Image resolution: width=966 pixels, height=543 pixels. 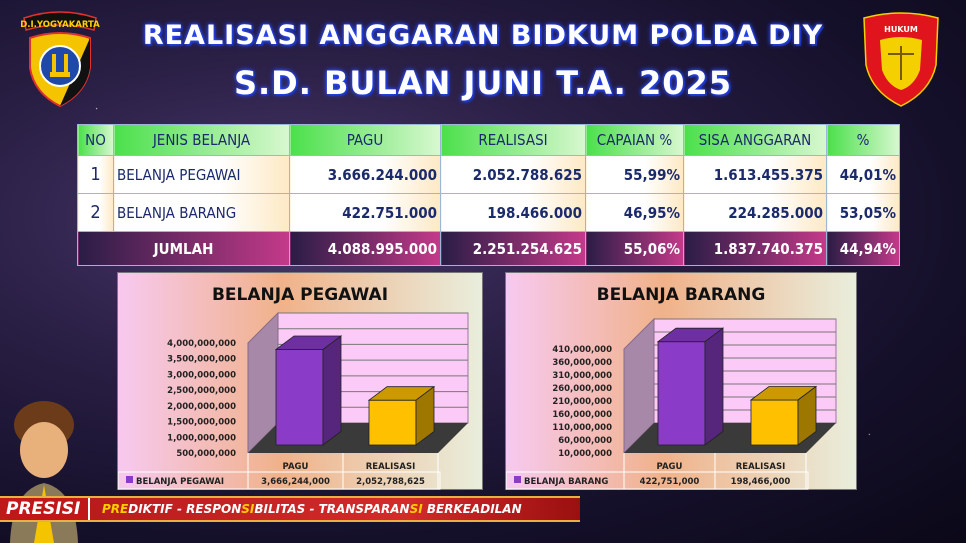 What do you see at coordinates (513, 212) in the screenshot?
I see `cell-realisasi: 198.466.000` at bounding box center [513, 212].